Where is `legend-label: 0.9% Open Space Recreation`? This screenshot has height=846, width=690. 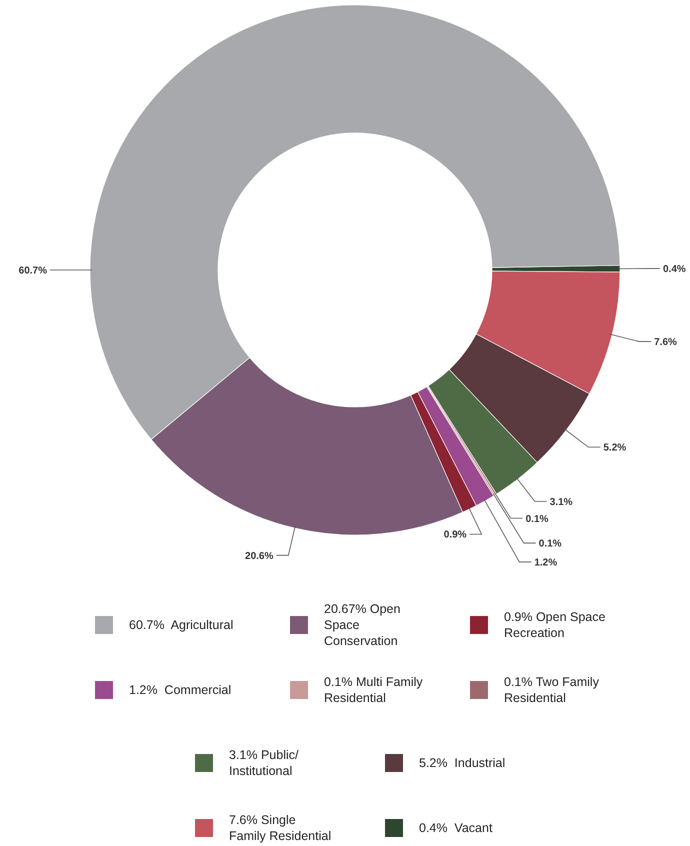
legend-label: 0.9% Open Space Recreation is located at coordinates (555, 625).